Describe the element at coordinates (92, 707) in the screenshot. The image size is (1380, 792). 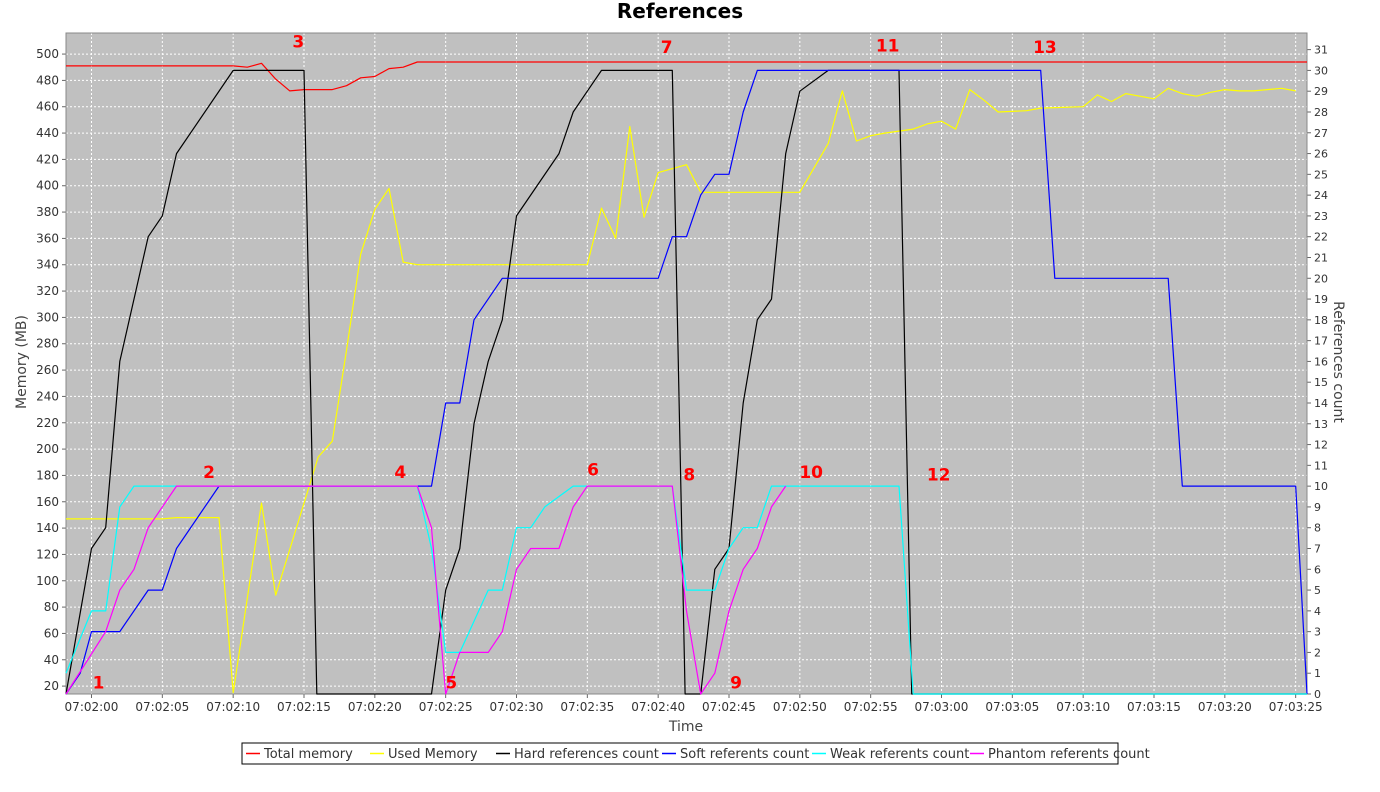
I see `x-tick-label: 07:02:00` at that location.